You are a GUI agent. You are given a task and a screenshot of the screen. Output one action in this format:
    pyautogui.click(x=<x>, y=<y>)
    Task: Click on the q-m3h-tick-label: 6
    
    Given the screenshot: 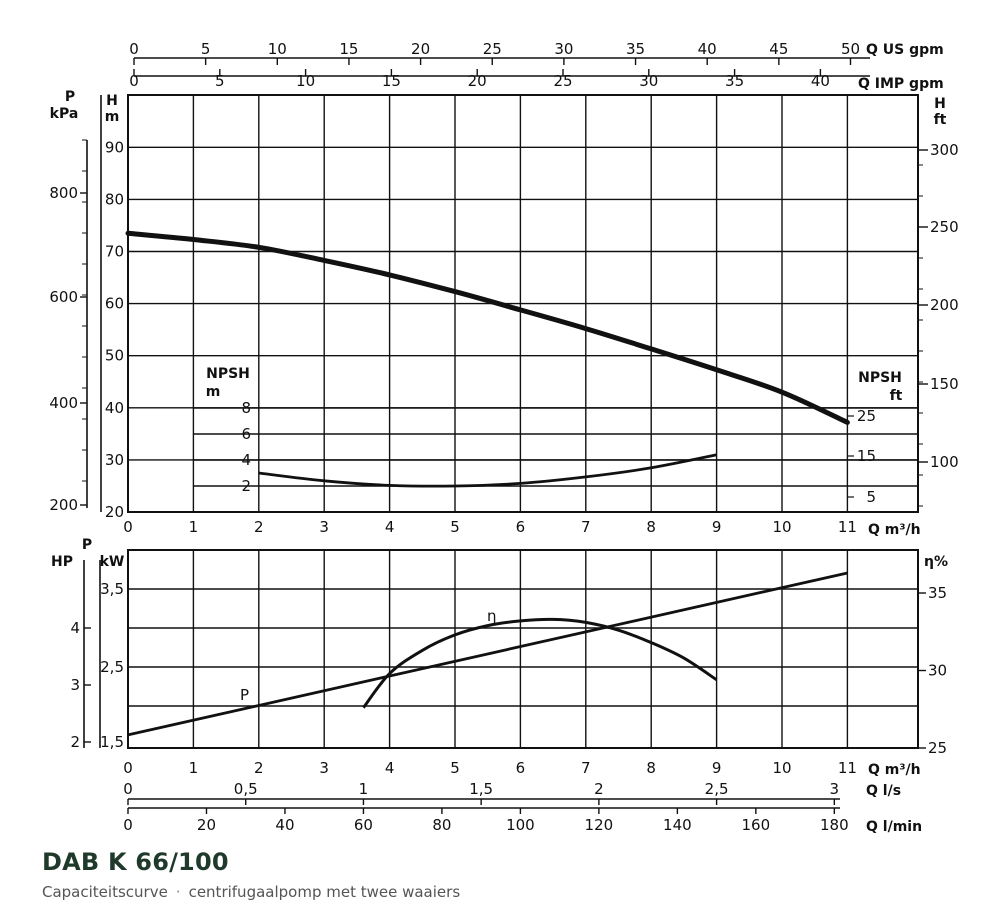 What is the action you would take?
    pyautogui.click(x=521, y=527)
    